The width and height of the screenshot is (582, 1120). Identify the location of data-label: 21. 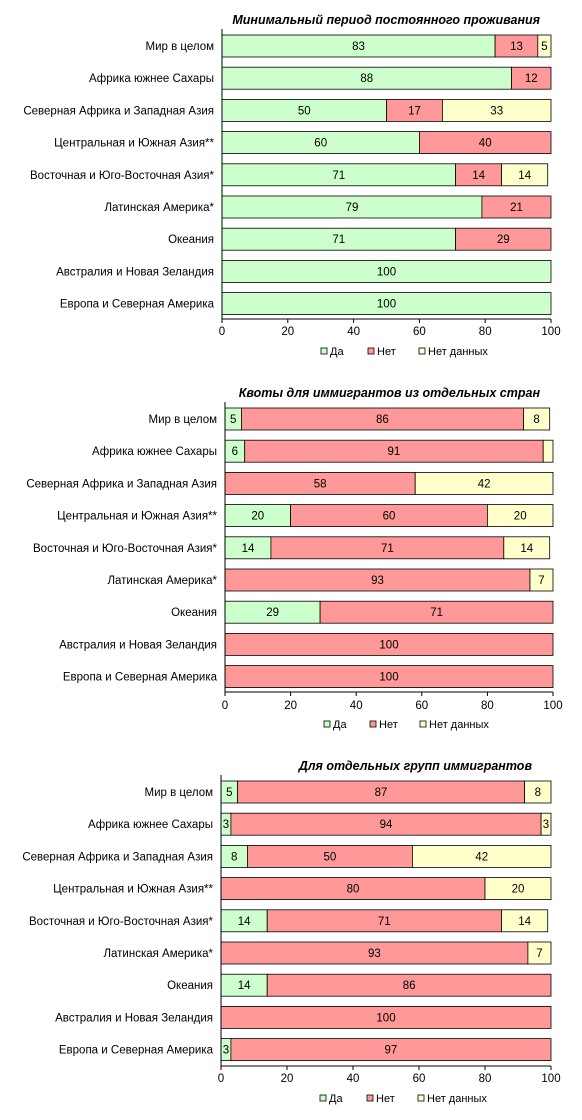
(516, 208).